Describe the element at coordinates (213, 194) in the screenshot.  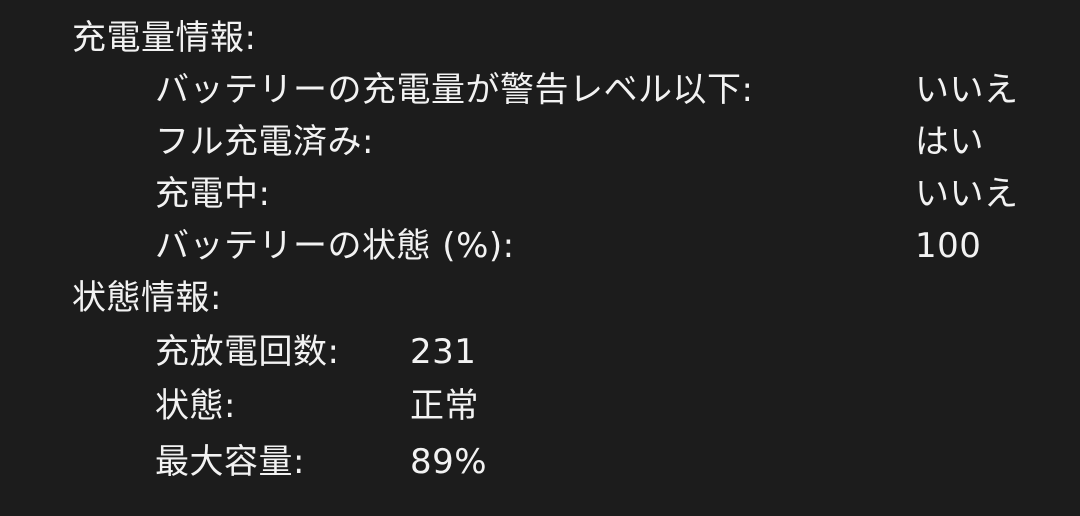
I see `charging-label: 充電中:` at that location.